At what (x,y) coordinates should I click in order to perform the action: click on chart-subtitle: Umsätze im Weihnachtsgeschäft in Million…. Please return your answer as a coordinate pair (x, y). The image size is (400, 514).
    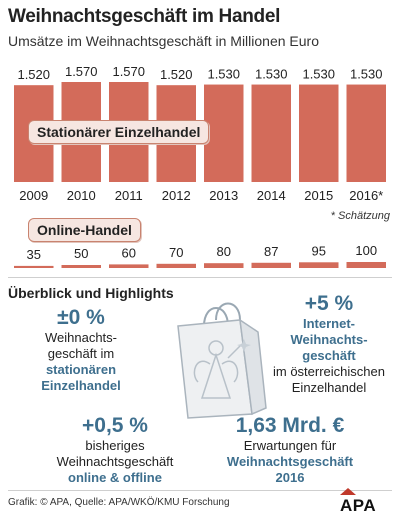
    Looking at the image, I should click on (163, 41).